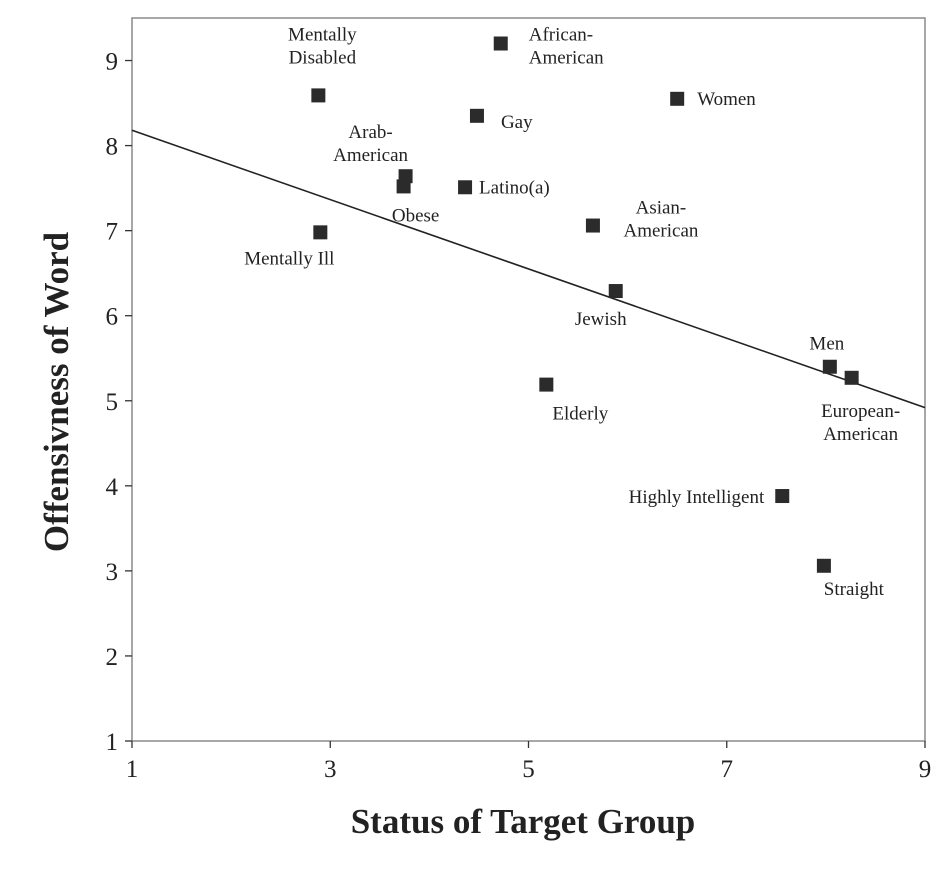 The height and width of the screenshot is (884, 948). What do you see at coordinates (112, 317) in the screenshot?
I see `y-tick-label: 6` at bounding box center [112, 317].